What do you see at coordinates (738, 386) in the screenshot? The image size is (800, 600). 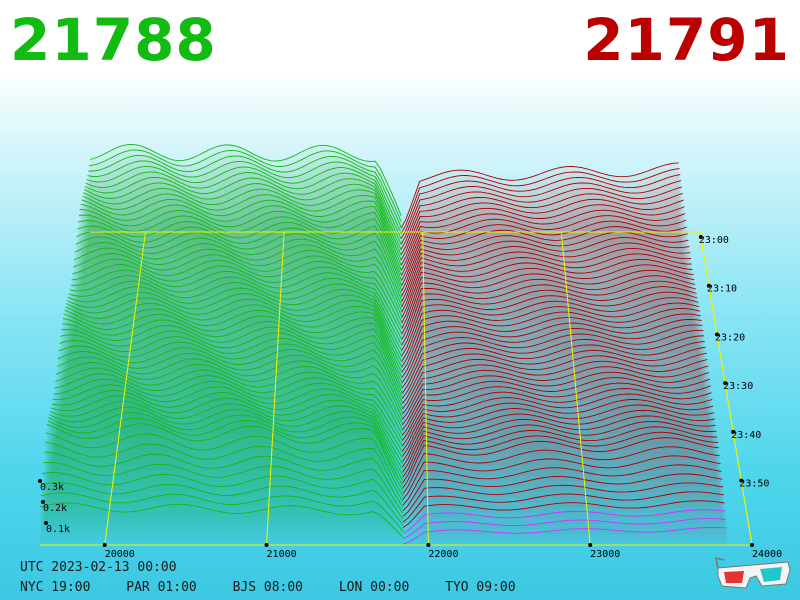 I see `time-tick-label: 23:30` at bounding box center [738, 386].